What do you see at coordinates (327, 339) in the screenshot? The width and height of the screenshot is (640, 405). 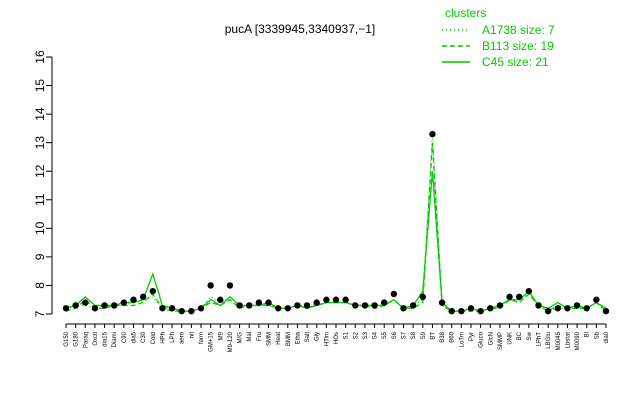 I see `x-tick-label: HTim` at bounding box center [327, 339].